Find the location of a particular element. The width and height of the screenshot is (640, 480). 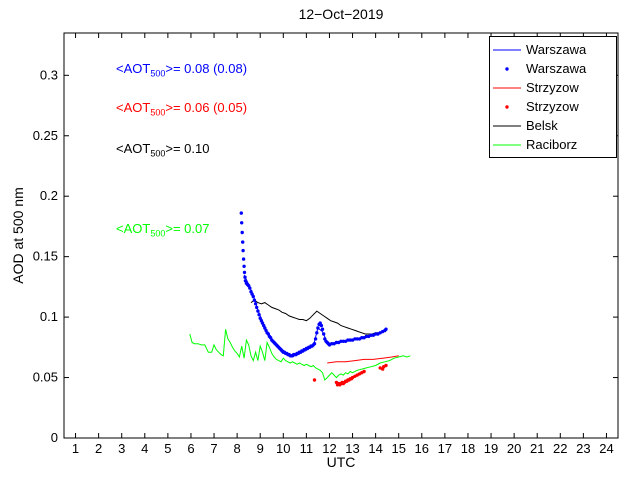

x-tick-label: 8 is located at coordinates (237, 448).